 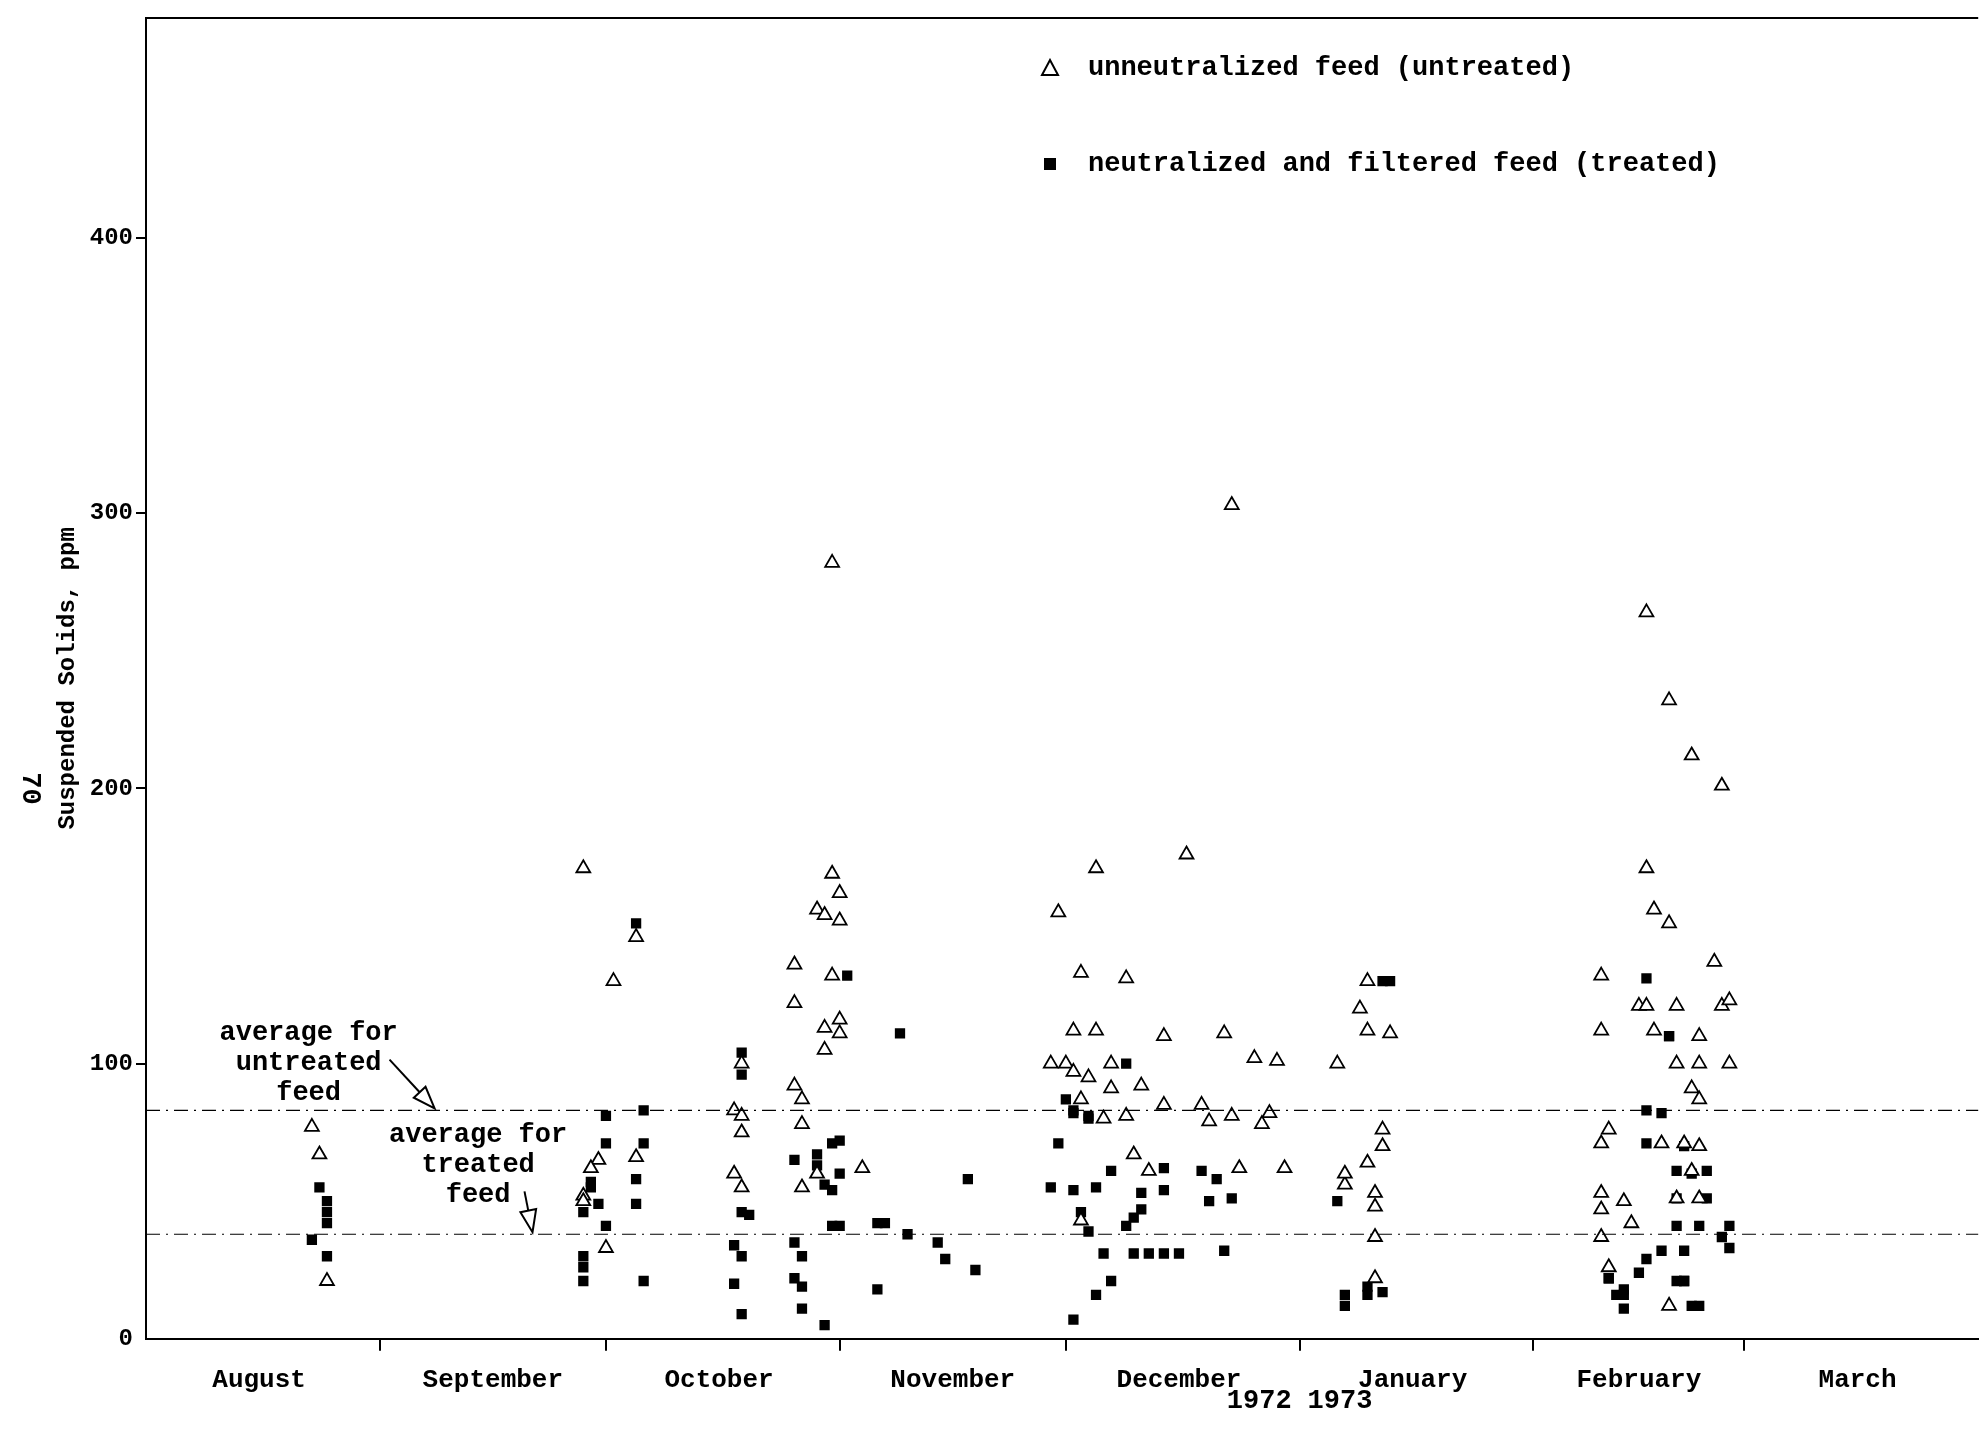 I want to click on x-tick-label: September, so click(x=493, y=1379).